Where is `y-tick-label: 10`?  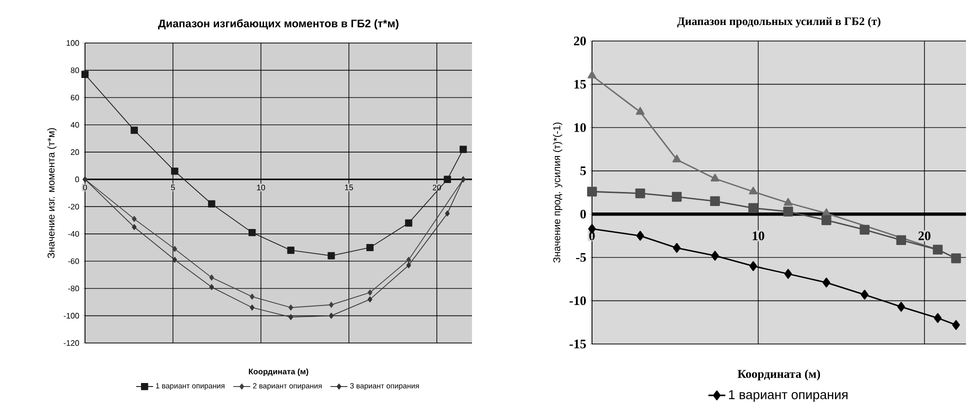 y-tick-label: 10 is located at coordinates (580, 127).